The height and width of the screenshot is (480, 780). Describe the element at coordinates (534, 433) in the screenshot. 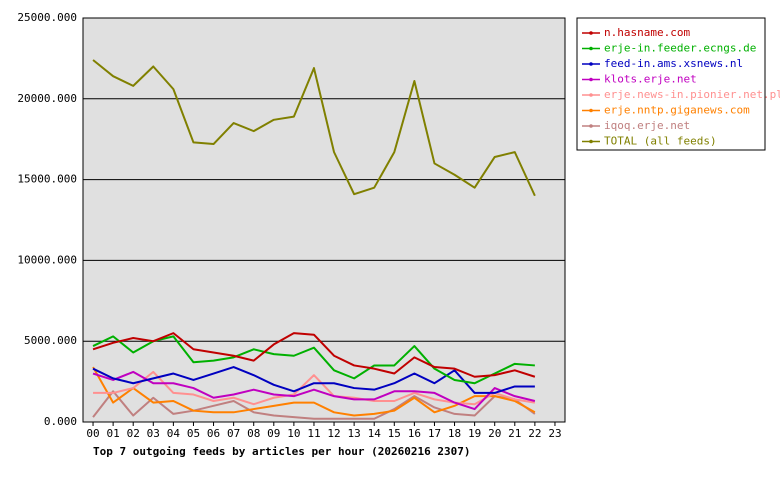

I see `x-tick-label: 22` at that location.